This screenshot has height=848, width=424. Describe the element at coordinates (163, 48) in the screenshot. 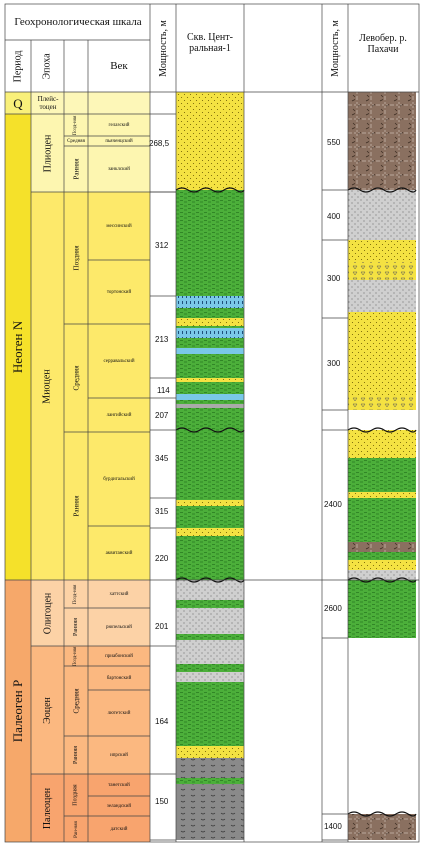

I see `thickness-header: Мощность, м` at that location.